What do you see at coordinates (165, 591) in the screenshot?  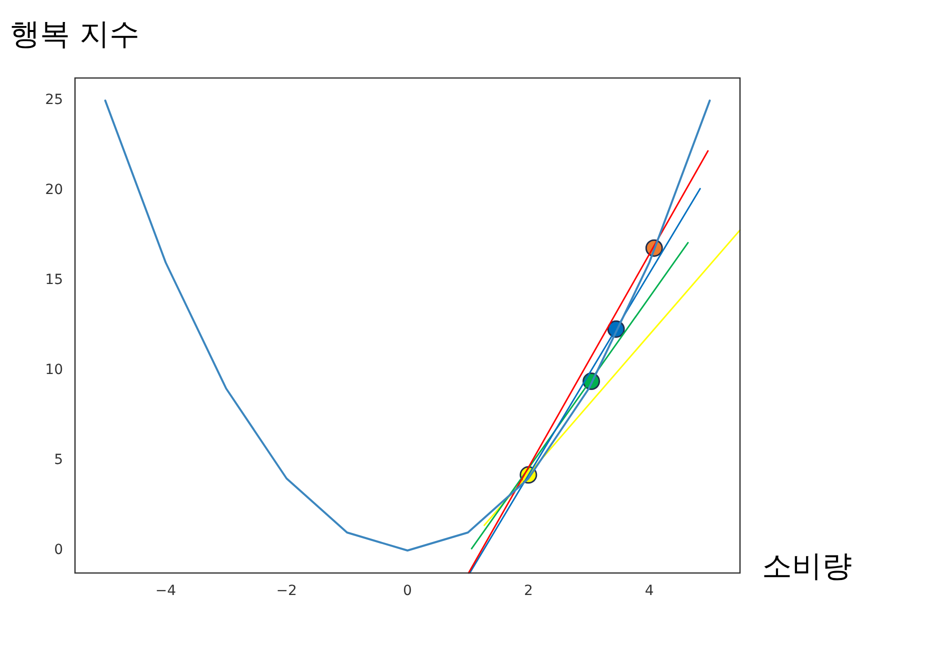 I see `x-tick-label: −4` at bounding box center [165, 591].